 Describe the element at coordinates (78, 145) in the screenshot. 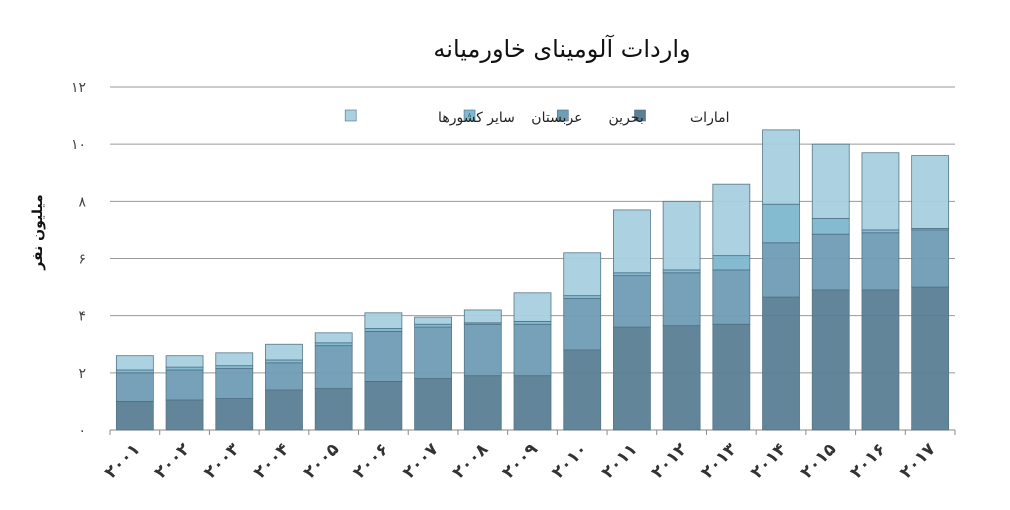

I see `y-tick-label: ۱۰` at that location.